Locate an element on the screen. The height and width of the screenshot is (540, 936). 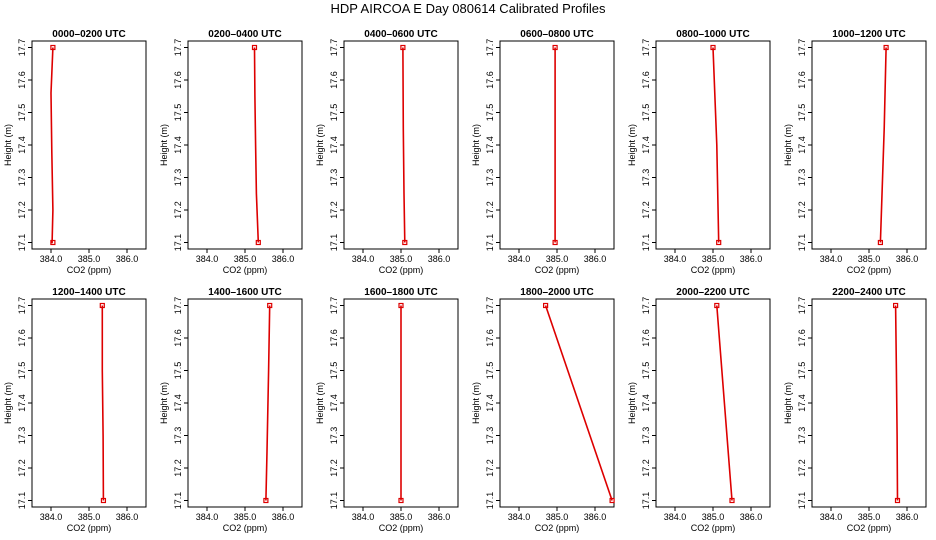
panel-title: 0600–0800 UTC is located at coordinates (556, 34).